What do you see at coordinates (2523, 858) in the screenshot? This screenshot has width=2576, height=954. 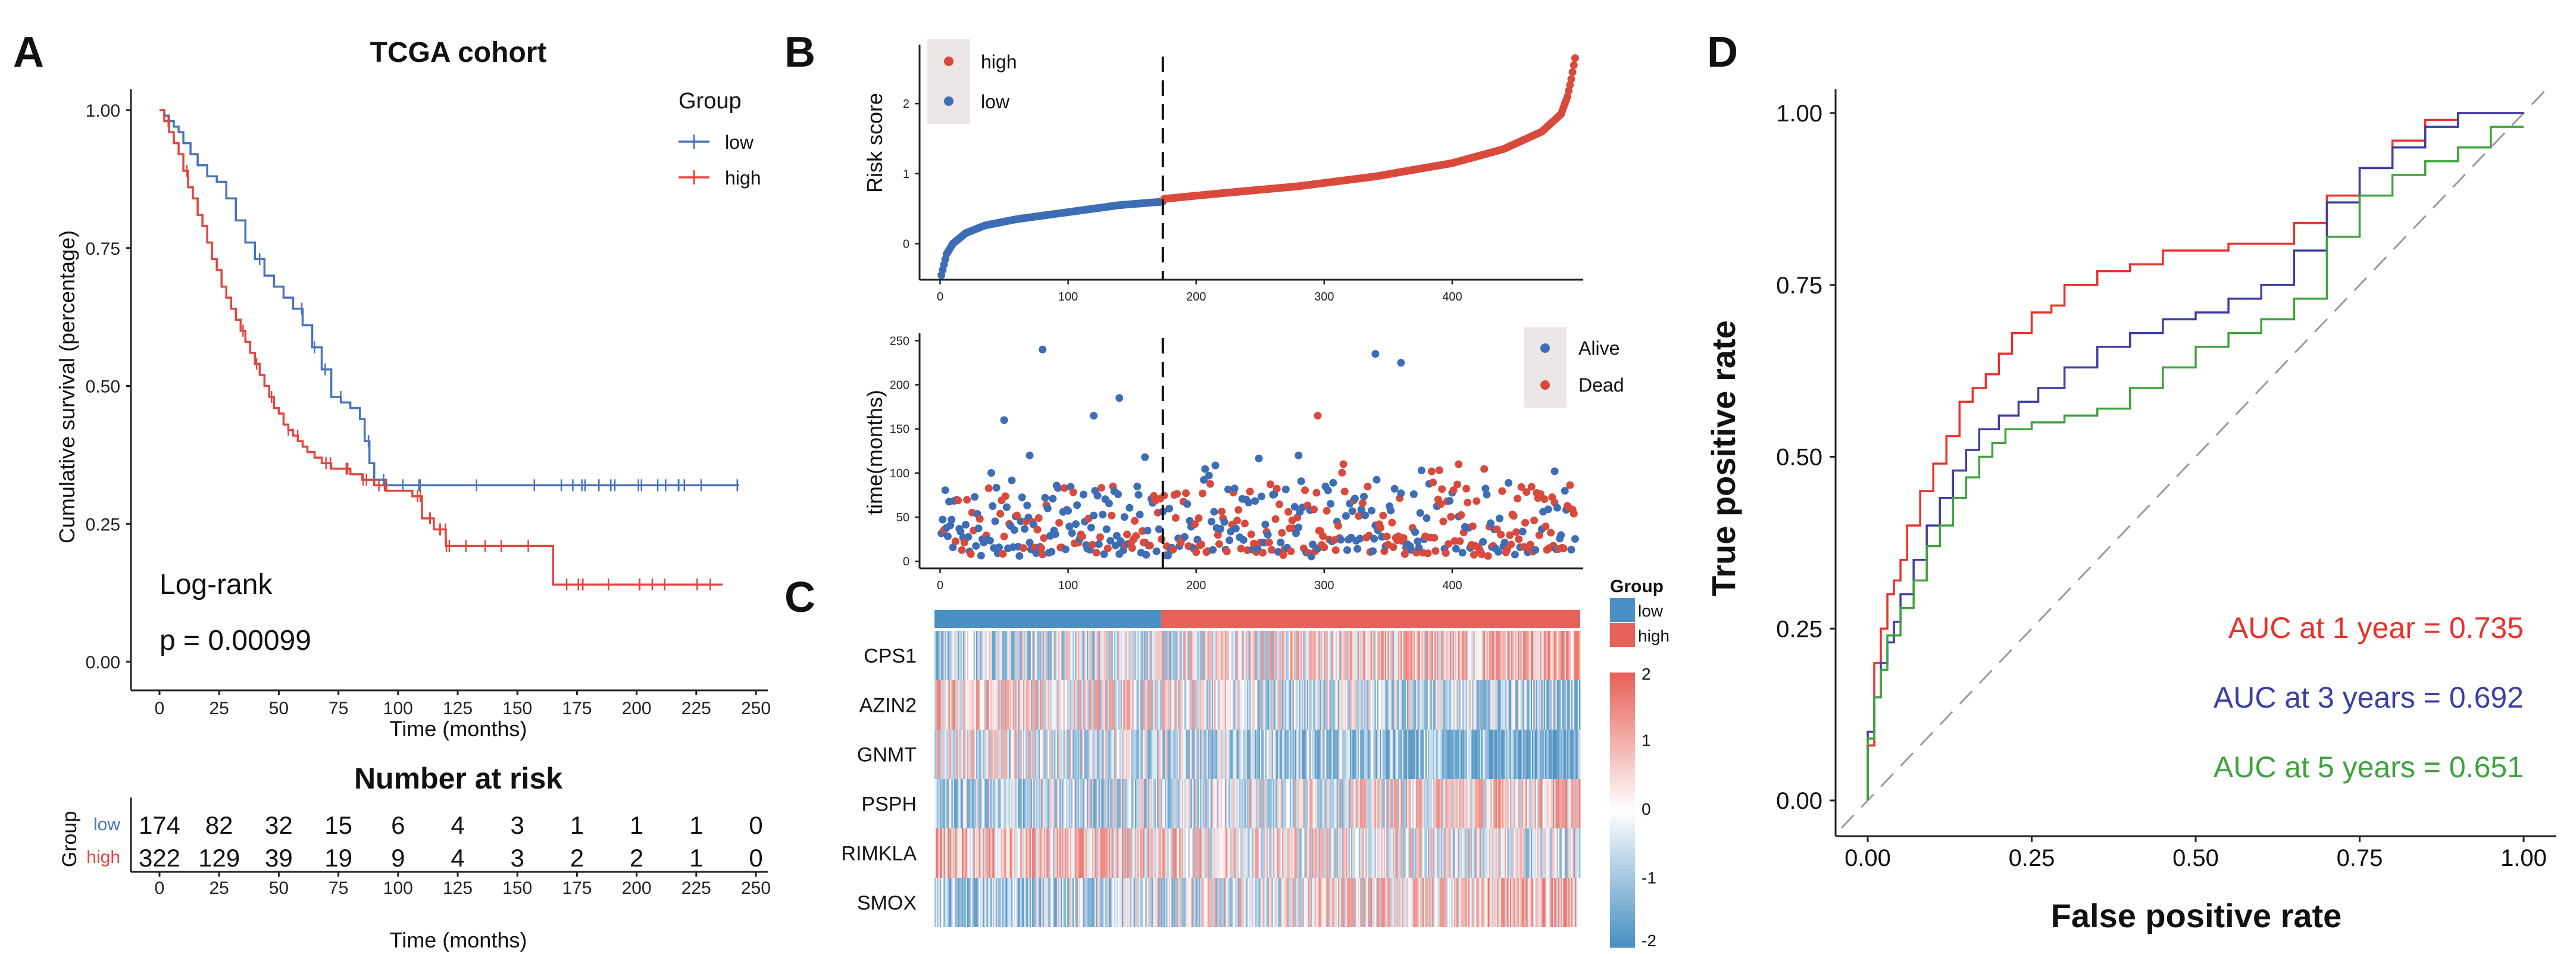 I see `roc-x-tick-label: 1.00` at bounding box center [2523, 858].